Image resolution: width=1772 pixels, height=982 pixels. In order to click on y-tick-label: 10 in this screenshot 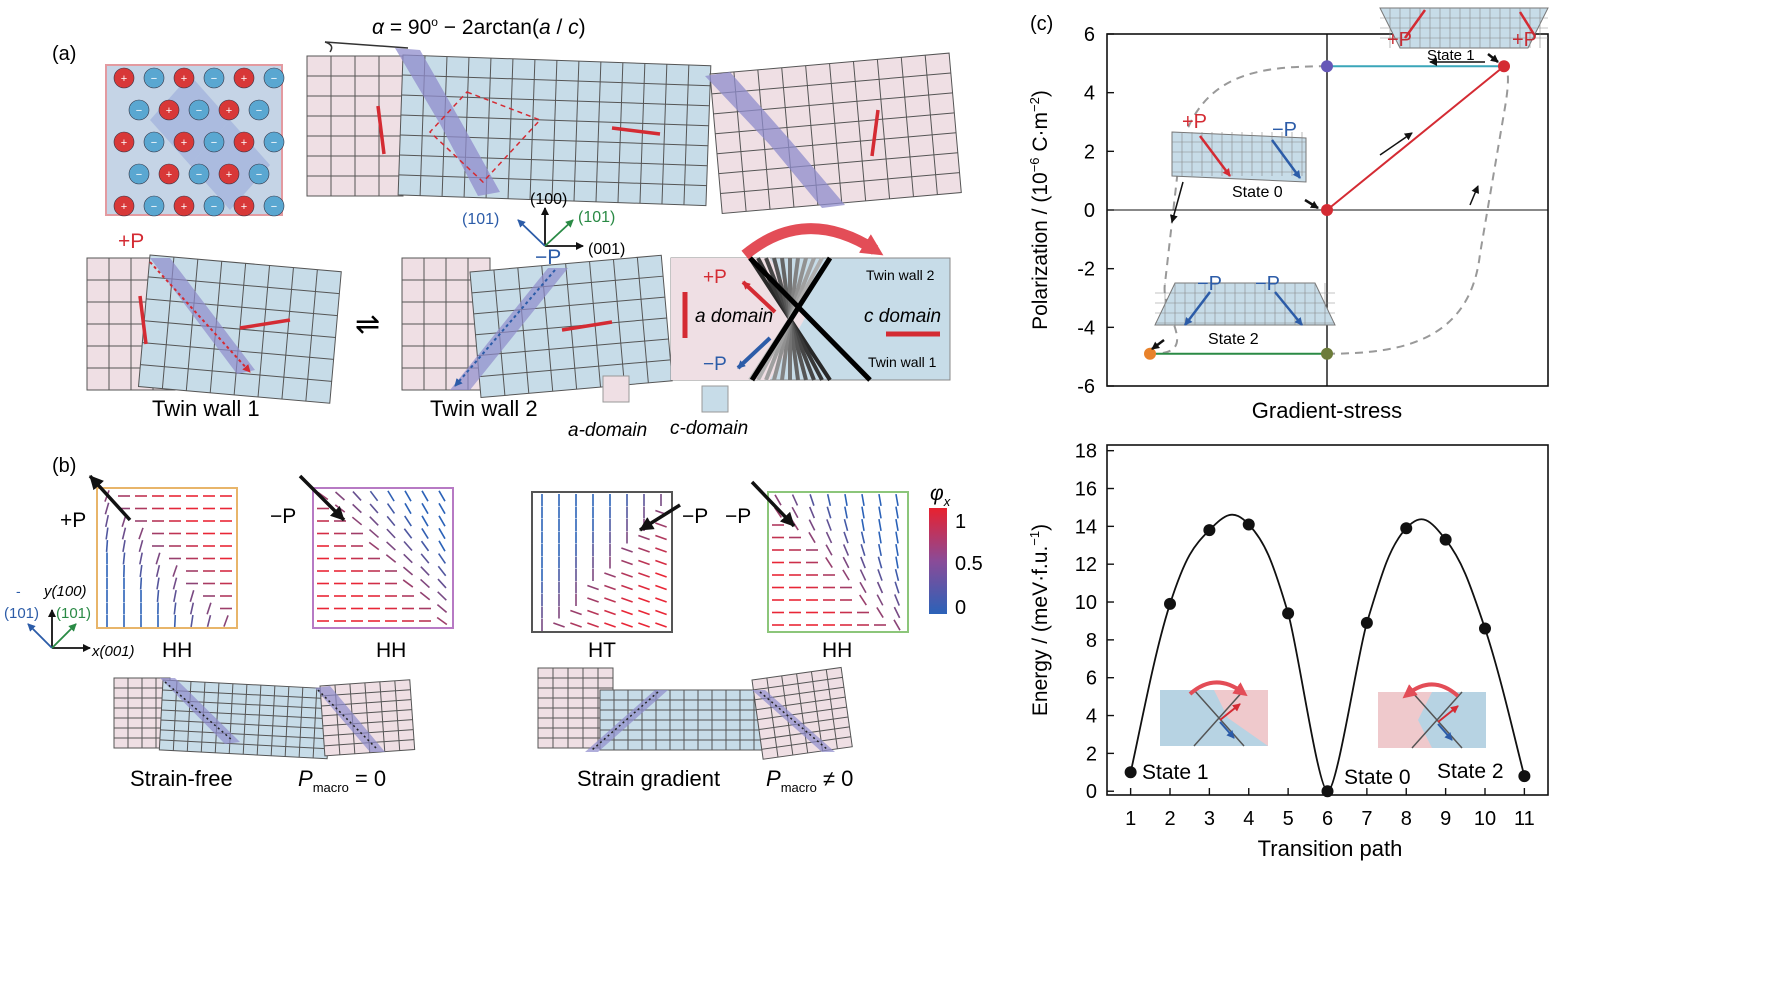, I will do `click(1086, 603)`.